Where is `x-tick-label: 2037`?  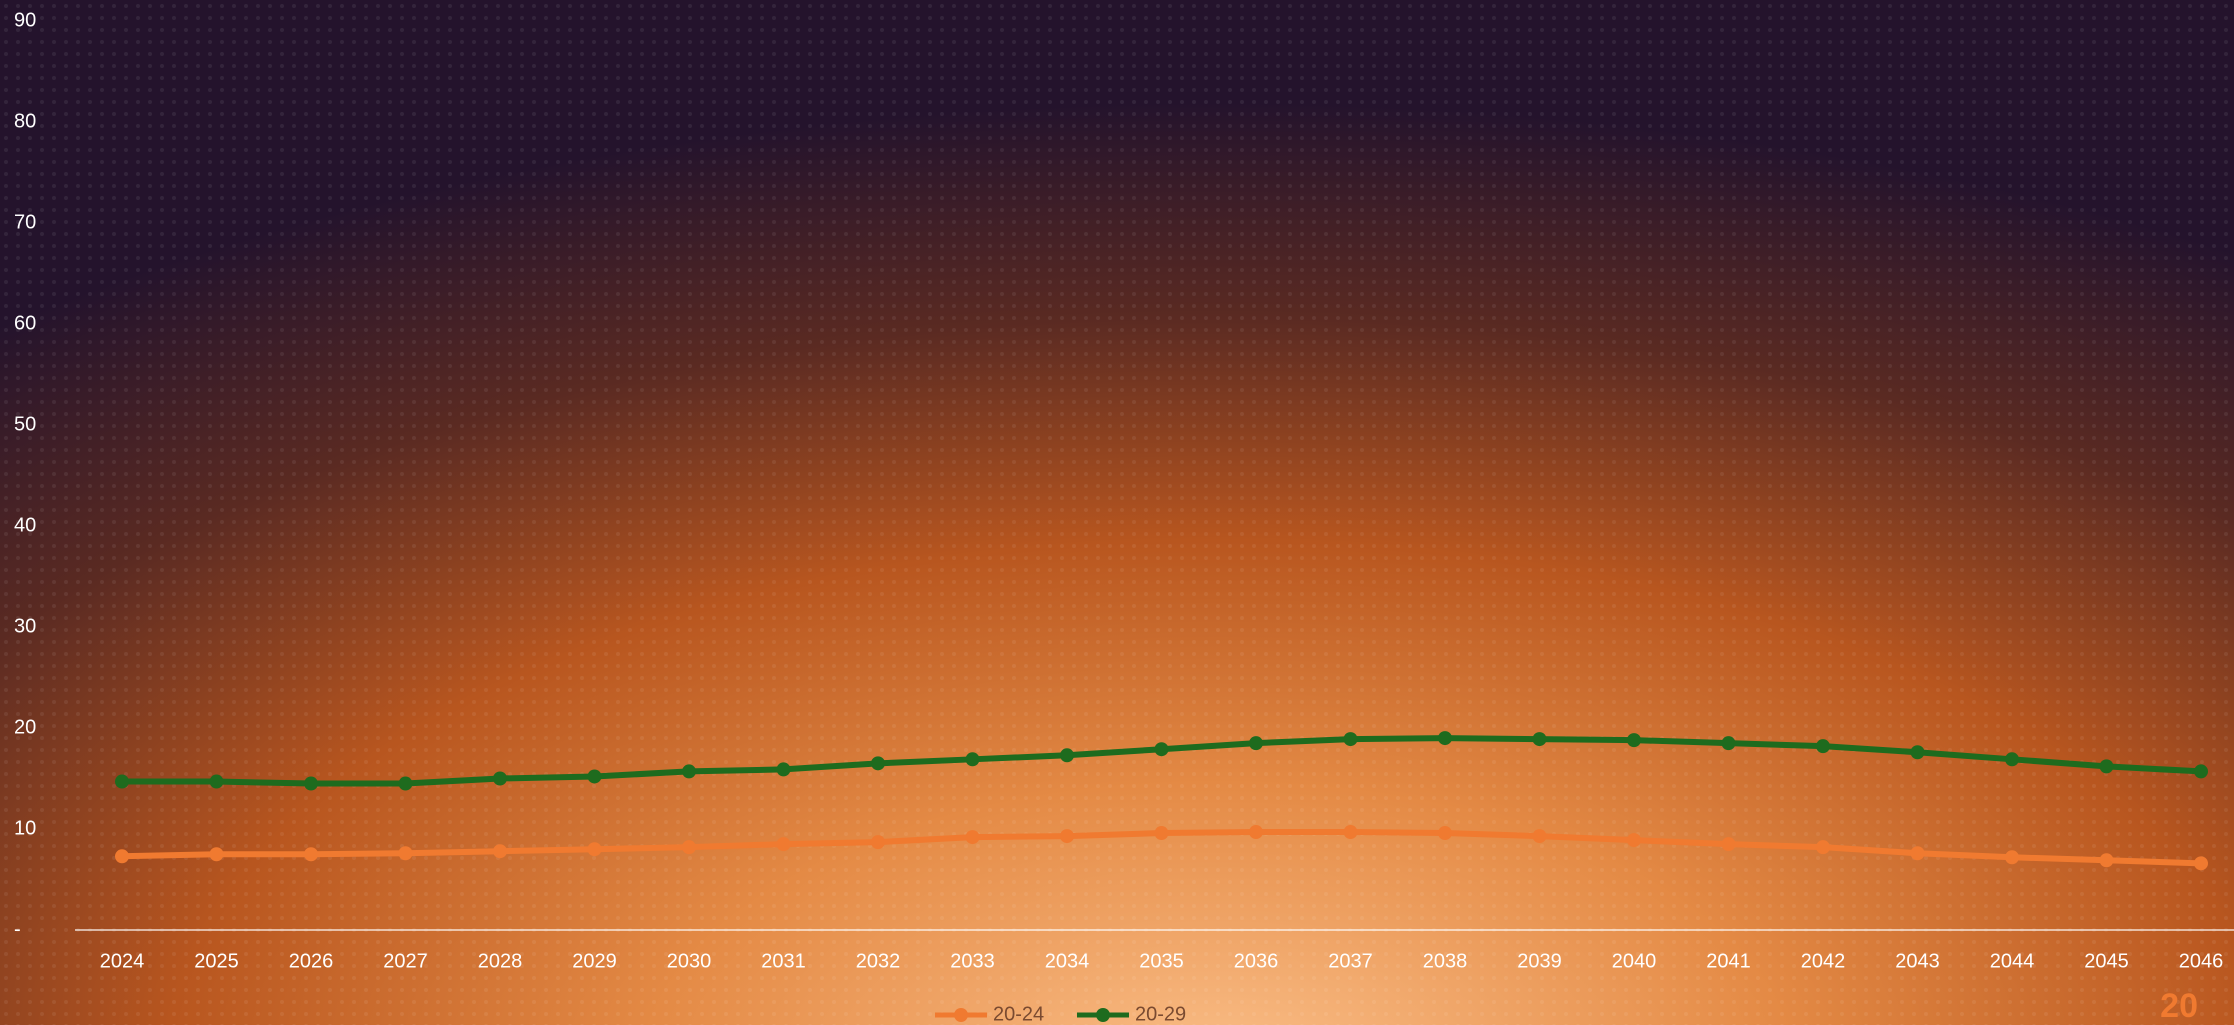 x-tick-label: 2037 is located at coordinates (1350, 961).